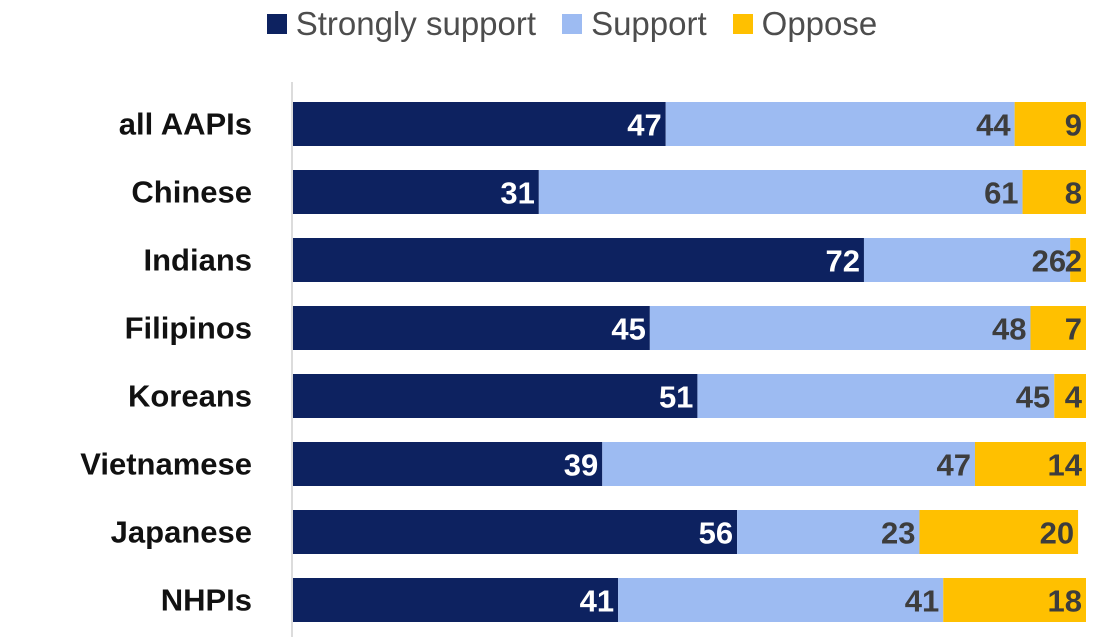 This screenshot has width=1104, height=637. I want to click on legend-label-support: Support, so click(649, 23).